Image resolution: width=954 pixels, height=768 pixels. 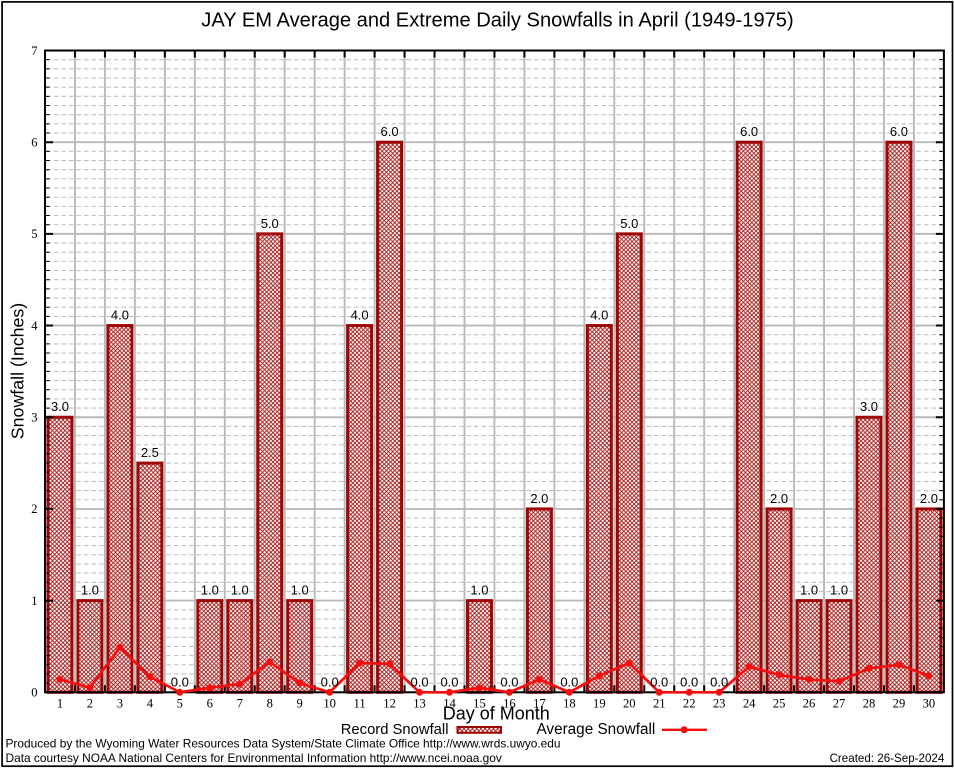 What do you see at coordinates (809, 704) in the screenshot?
I see `svg-text: 26` at bounding box center [809, 704].